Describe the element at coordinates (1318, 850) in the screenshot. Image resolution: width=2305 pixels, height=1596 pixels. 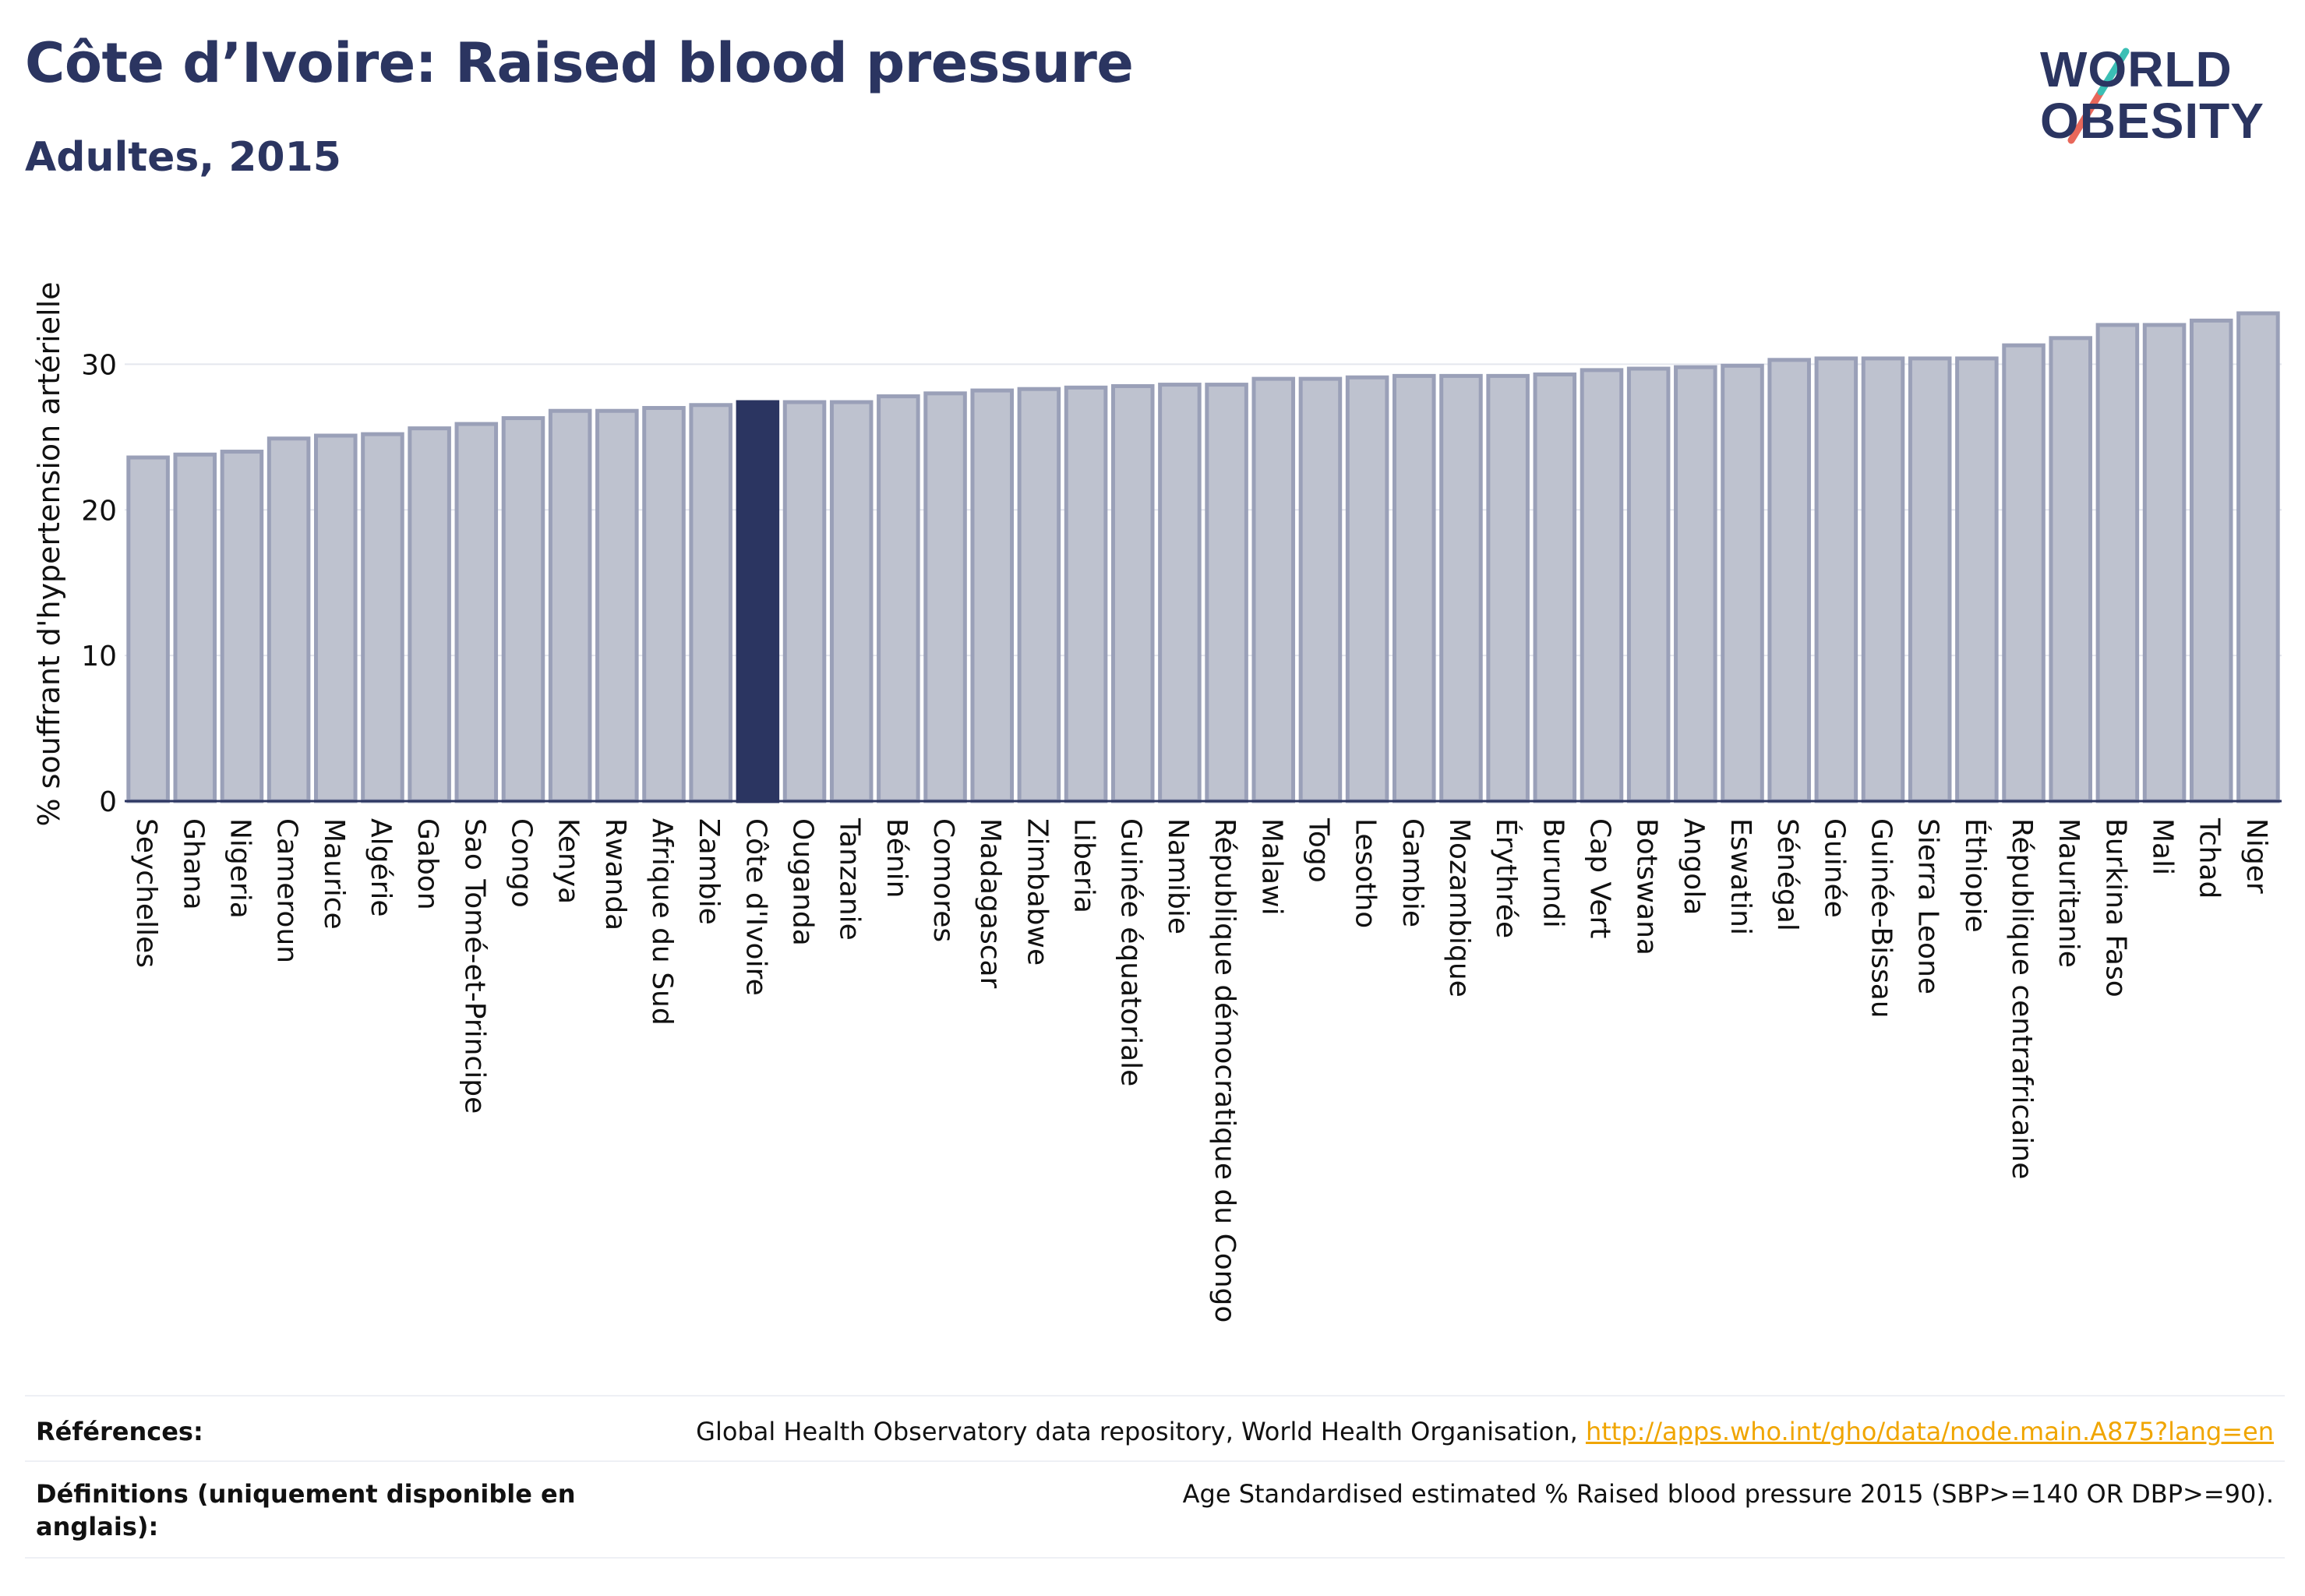
I see `x-tick-label: Togo` at that location.